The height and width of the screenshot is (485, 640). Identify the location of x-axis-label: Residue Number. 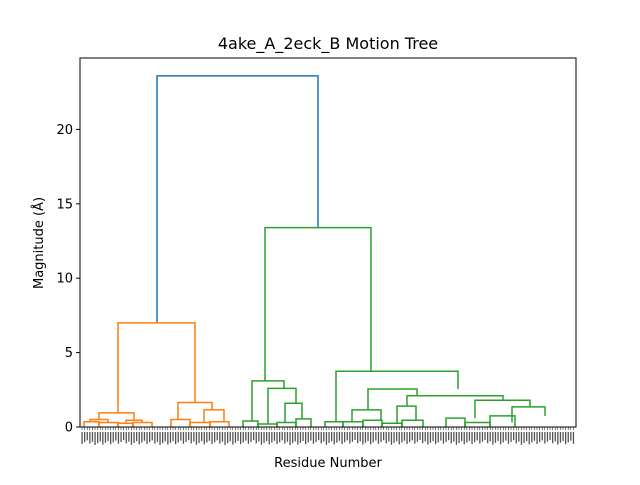
(328, 463).